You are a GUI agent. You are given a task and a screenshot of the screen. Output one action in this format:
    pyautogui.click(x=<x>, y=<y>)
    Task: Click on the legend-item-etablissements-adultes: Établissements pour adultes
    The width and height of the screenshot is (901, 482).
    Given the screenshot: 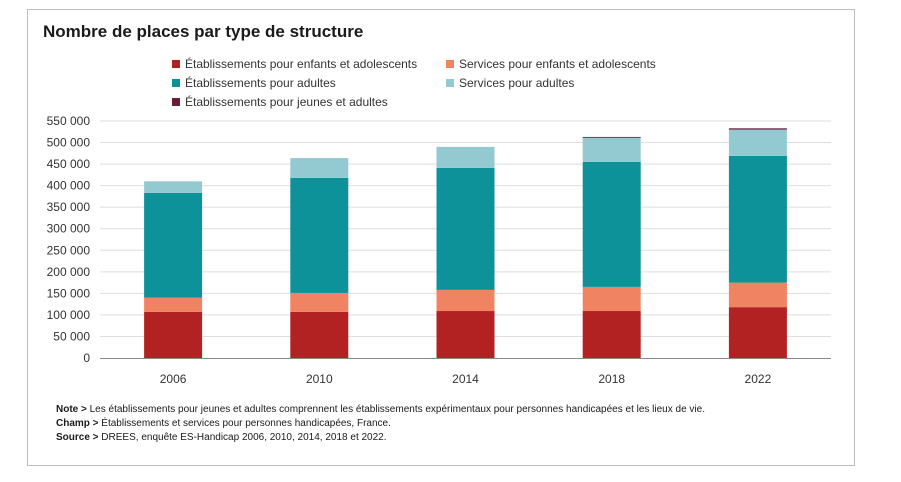 What is the action you would take?
    pyautogui.click(x=254, y=83)
    